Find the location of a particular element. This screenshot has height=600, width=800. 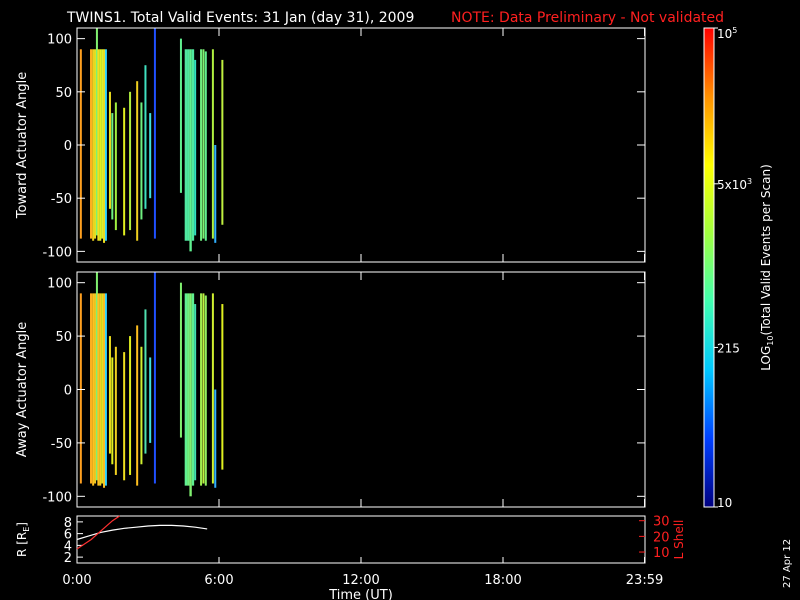

colorbar-gradient is located at coordinates (709, 267).